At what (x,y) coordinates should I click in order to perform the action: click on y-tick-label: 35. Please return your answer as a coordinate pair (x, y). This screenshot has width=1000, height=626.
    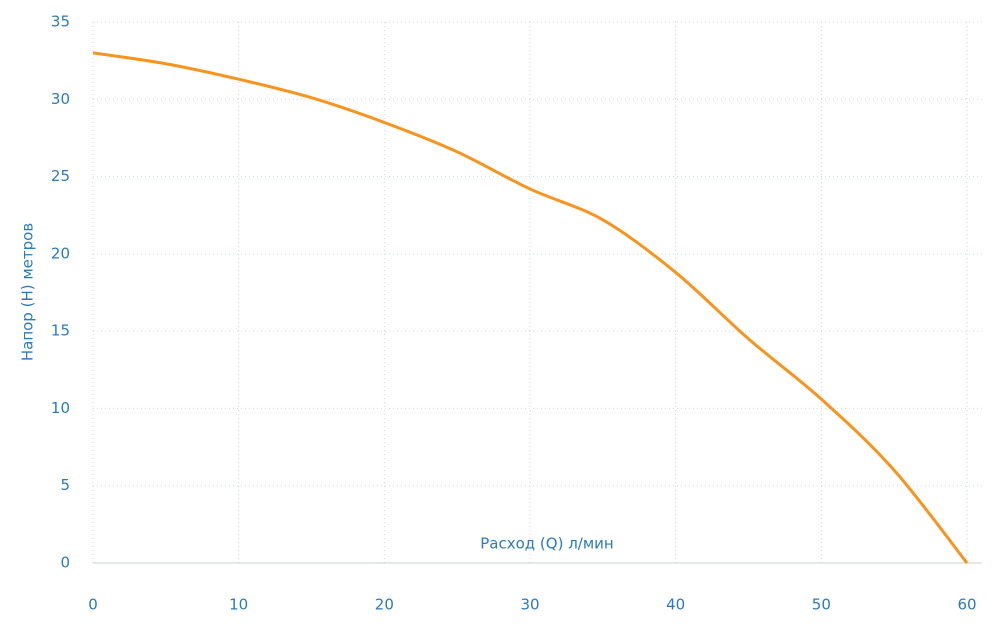
    Looking at the image, I should click on (60, 22).